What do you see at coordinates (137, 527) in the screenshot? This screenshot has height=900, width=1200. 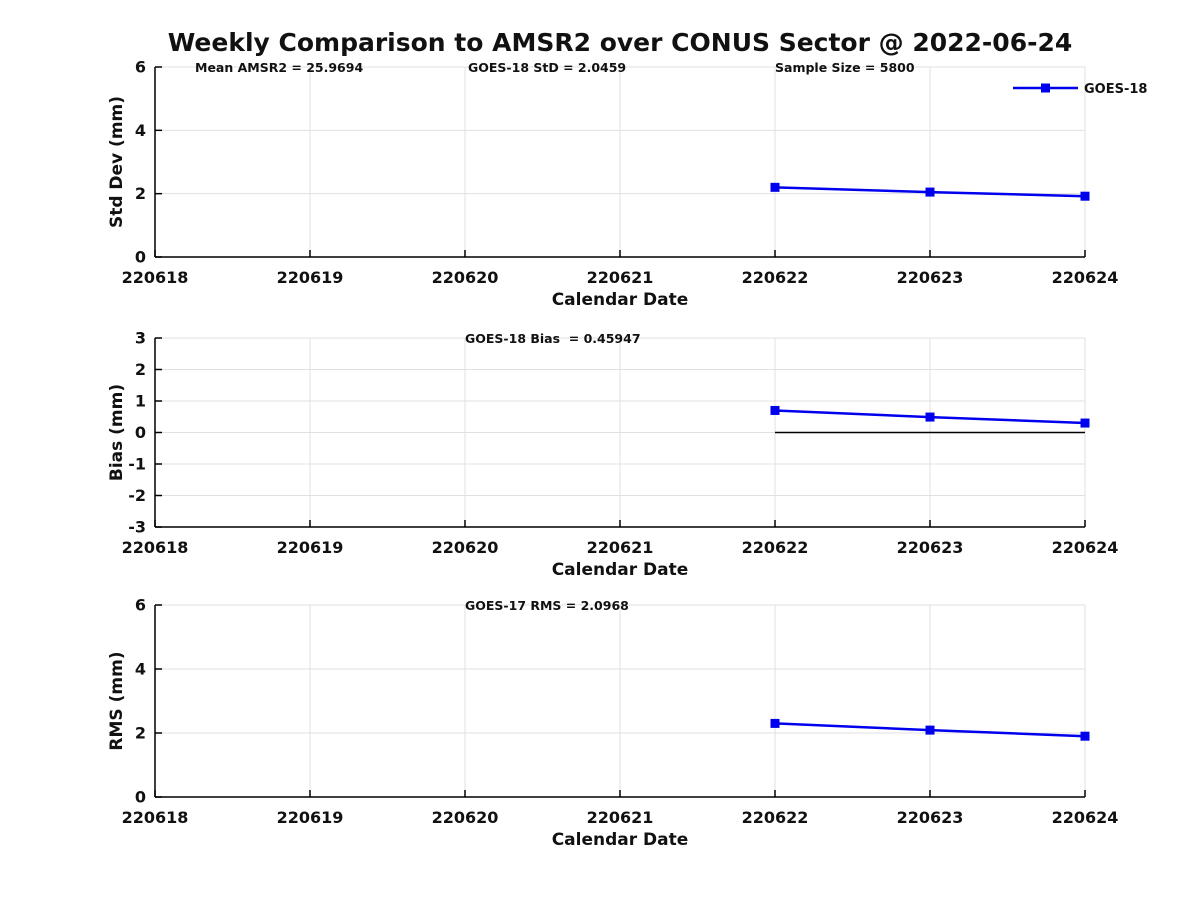 I see `y-tick-label: -3` at bounding box center [137, 527].